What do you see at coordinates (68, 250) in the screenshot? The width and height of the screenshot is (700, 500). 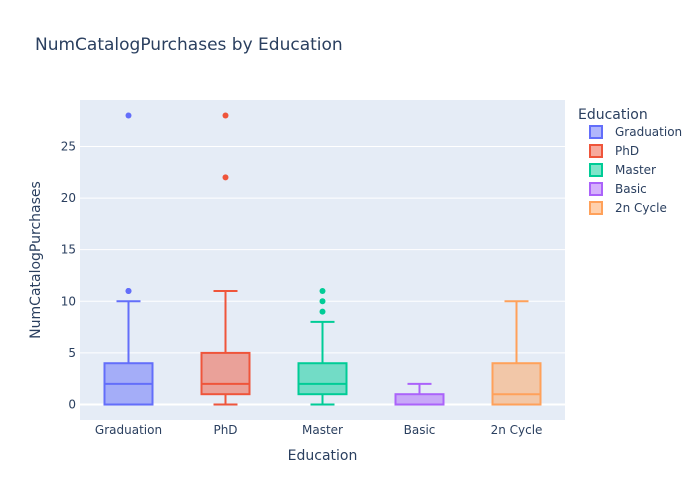 I see `y-tick-label: 15` at bounding box center [68, 250].